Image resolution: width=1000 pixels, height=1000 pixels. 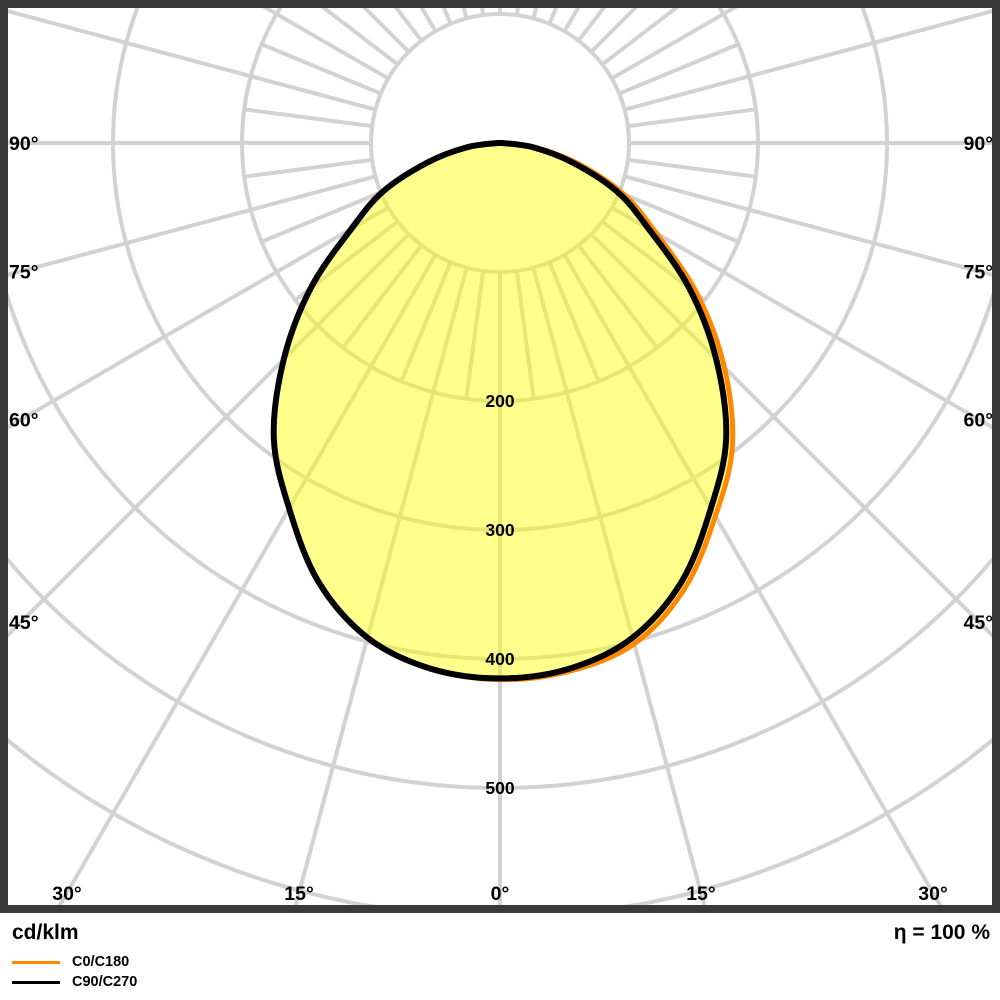 I want to click on angle-label-right-45°: 45°, so click(x=979, y=623).